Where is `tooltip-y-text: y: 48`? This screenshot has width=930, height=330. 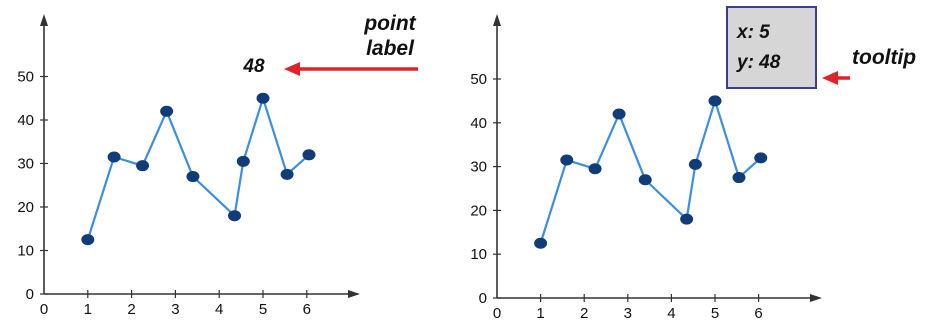 tooltip-y-text: y: 48 is located at coordinates (758, 62).